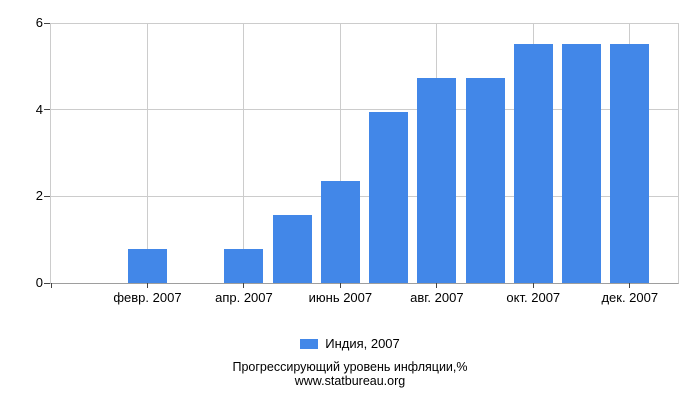 This screenshot has height=400, width=700. Describe the element at coordinates (533, 297) in the screenshot. I see `x-axis-label: окт. 2007` at that location.